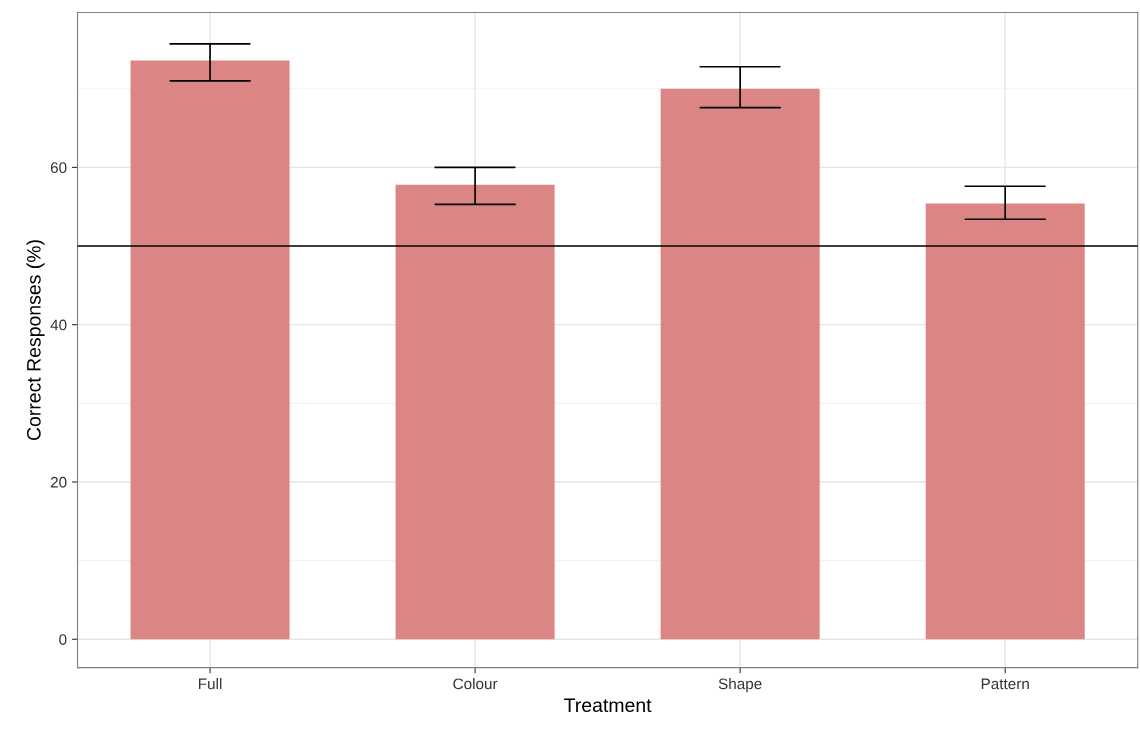 This screenshot has height=732, width=1140. I want to click on x-tick-label: Full, so click(210, 684).